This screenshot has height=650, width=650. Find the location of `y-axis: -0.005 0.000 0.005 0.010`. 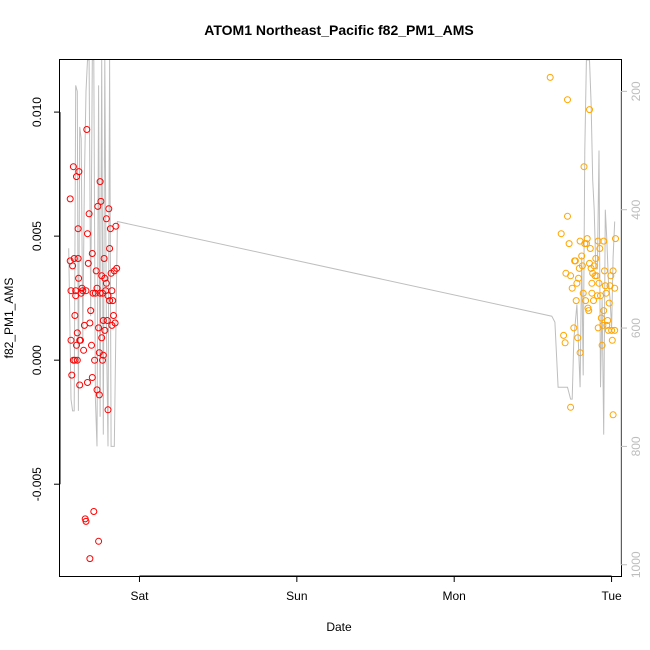

y-axis: -0.005 0.000 0.005 0.010 is located at coordinates (45, 299).